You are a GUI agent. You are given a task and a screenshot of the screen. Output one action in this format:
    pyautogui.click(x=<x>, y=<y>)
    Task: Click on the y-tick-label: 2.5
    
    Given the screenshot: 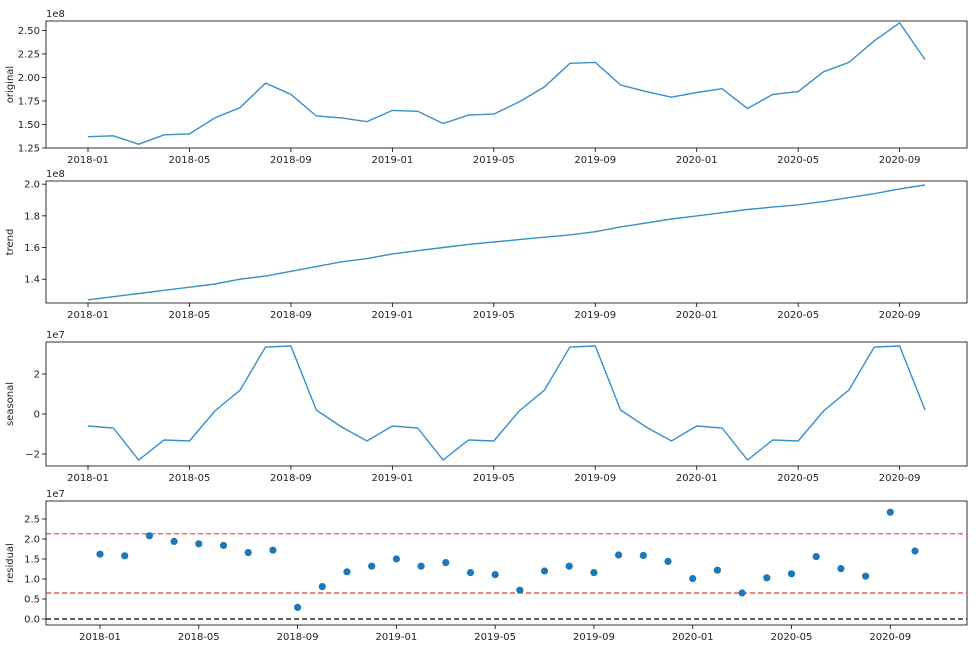 What is the action you would take?
    pyautogui.click(x=32, y=520)
    